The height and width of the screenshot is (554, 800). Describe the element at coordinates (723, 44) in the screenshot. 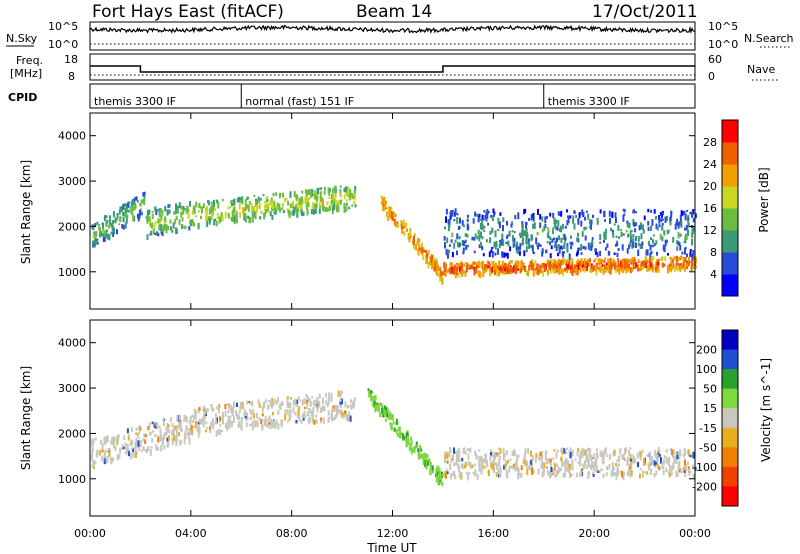

I see `nsearch-tick-bottom: 10^0` at that location.